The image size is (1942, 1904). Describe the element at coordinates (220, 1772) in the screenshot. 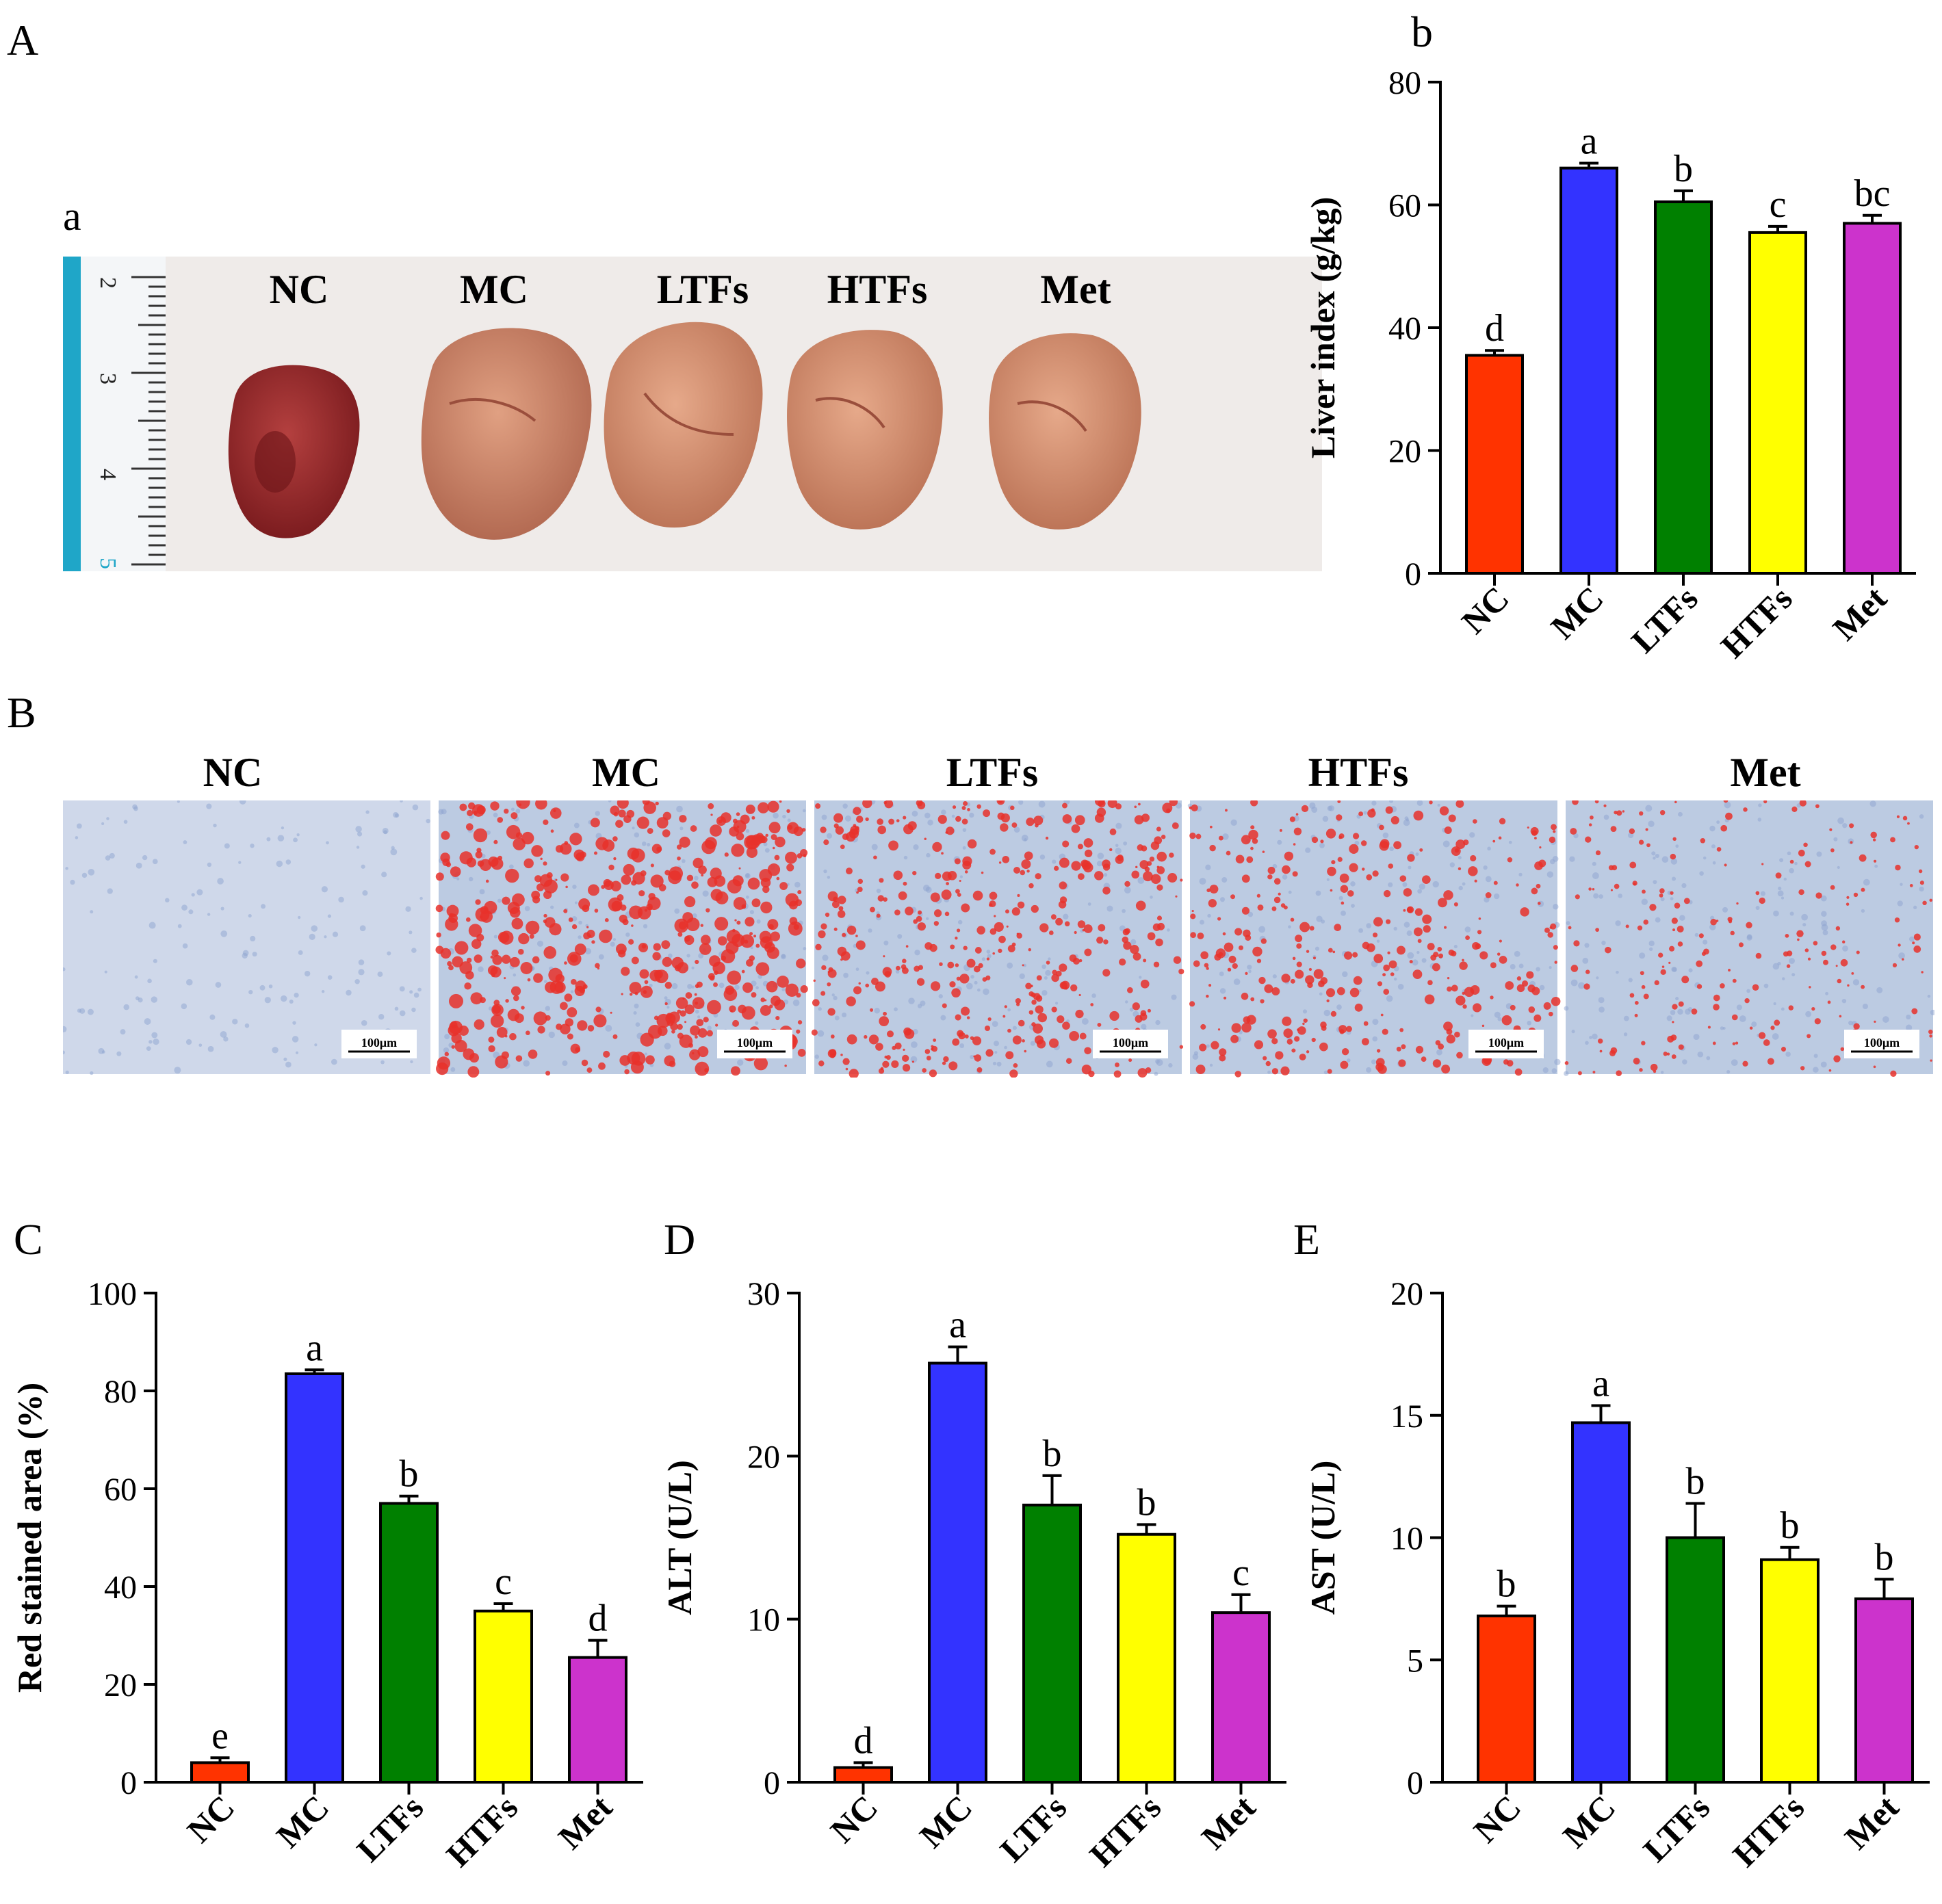

I see `bar-c-nc` at that location.